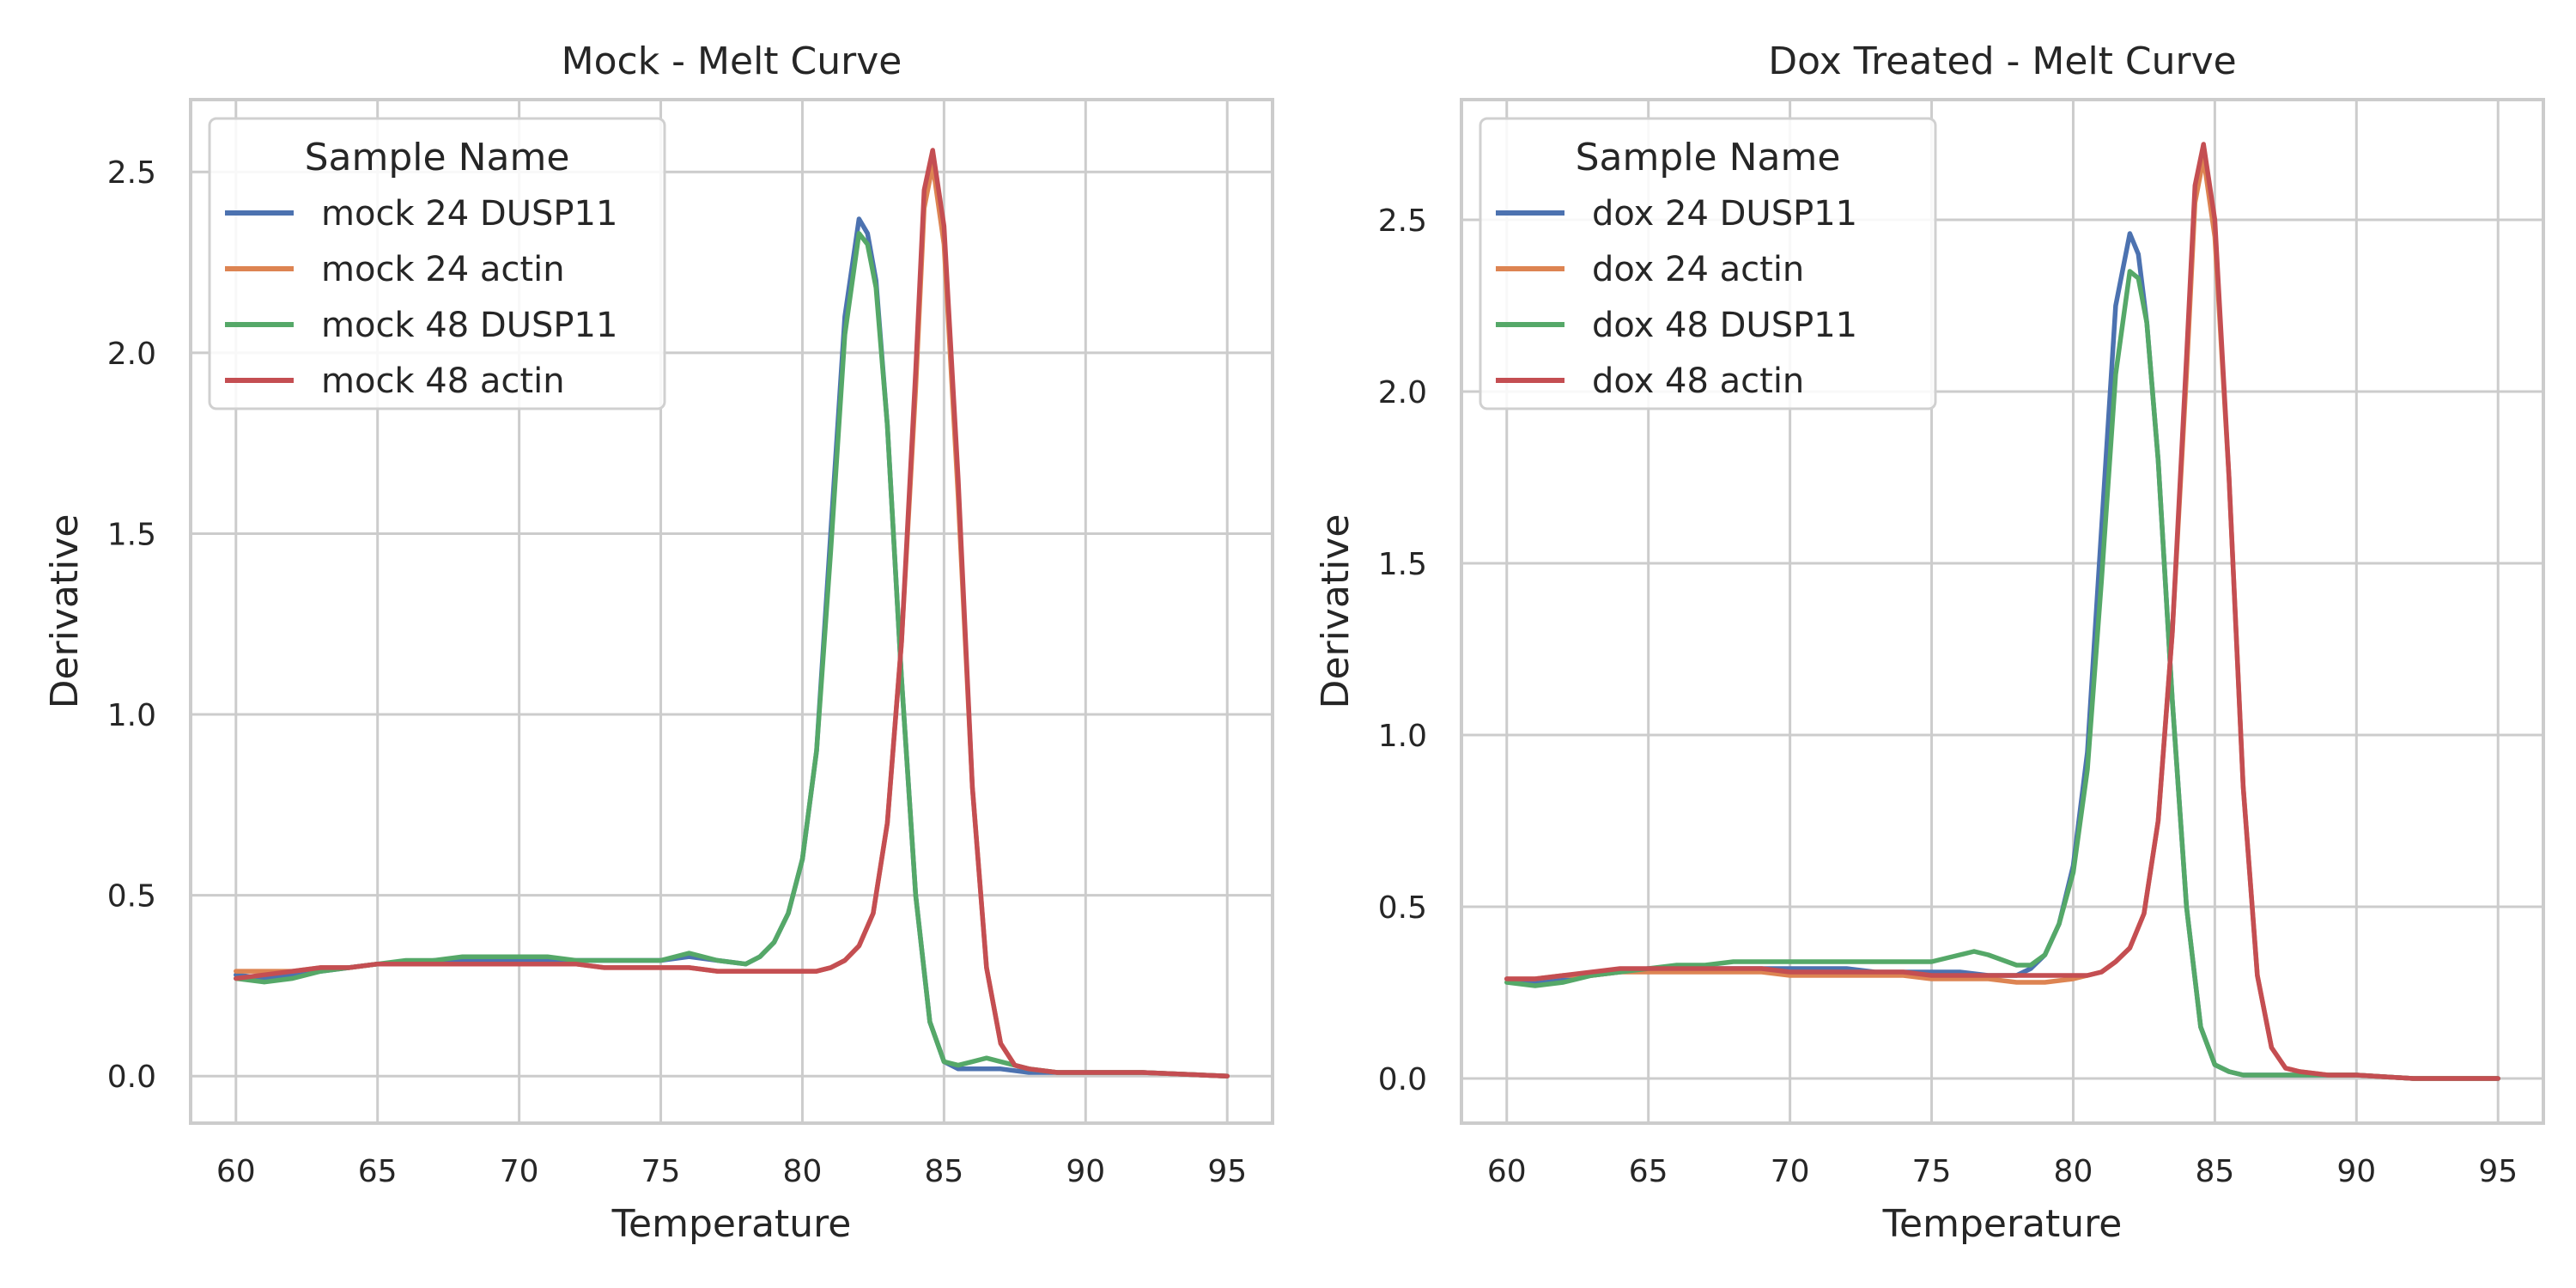  What do you see at coordinates (1698, 269) in the screenshot?
I see `legend-entry: dox 24 actin` at bounding box center [1698, 269].